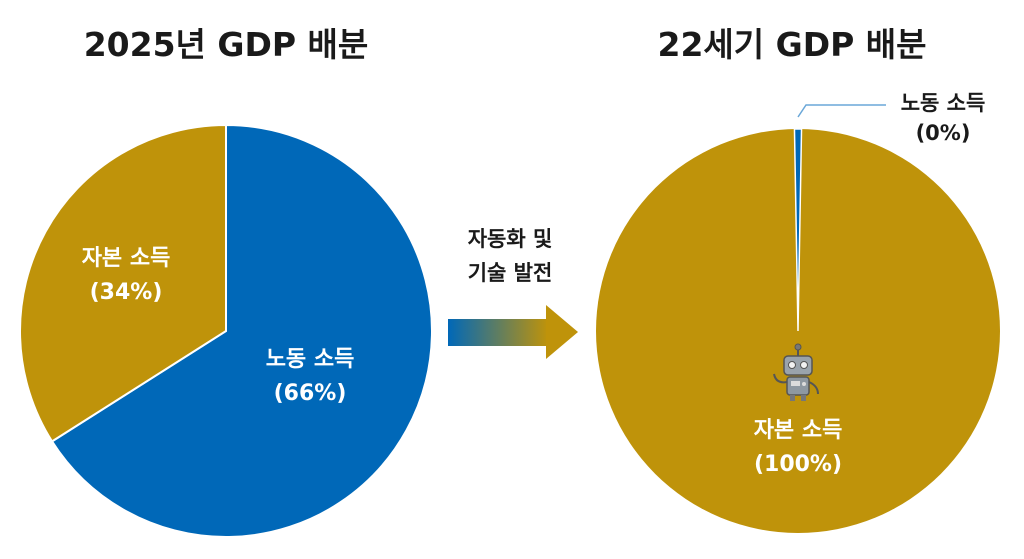  I want to click on arrow-label: 자동화 및 기술 발전, so click(510, 256).